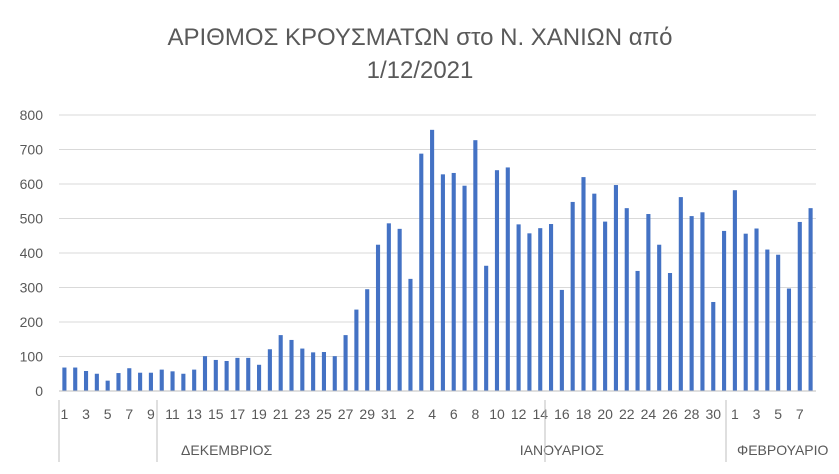 The image size is (839, 474). What do you see at coordinates (238, 414) in the screenshot?
I see `x-tick-label: 17` at bounding box center [238, 414].